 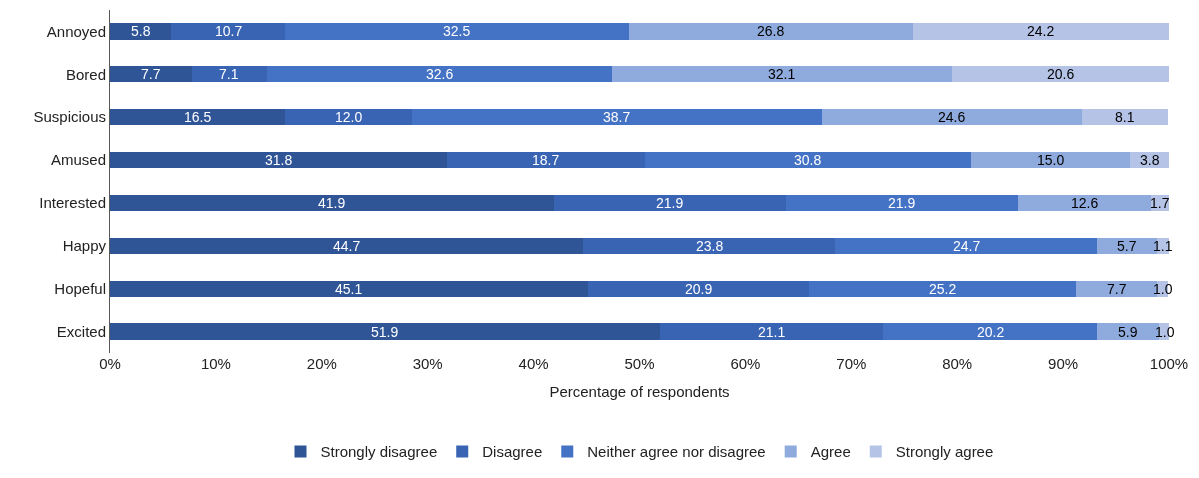 I want to click on data-label: 5.7, so click(x=1127, y=246).